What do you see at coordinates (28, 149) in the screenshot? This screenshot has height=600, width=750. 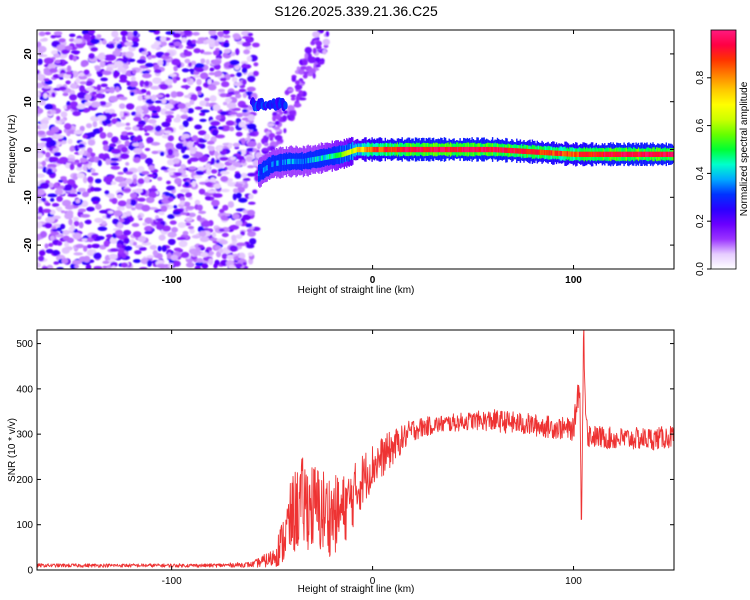 I see `spec-ytick-label: 0` at bounding box center [28, 149].